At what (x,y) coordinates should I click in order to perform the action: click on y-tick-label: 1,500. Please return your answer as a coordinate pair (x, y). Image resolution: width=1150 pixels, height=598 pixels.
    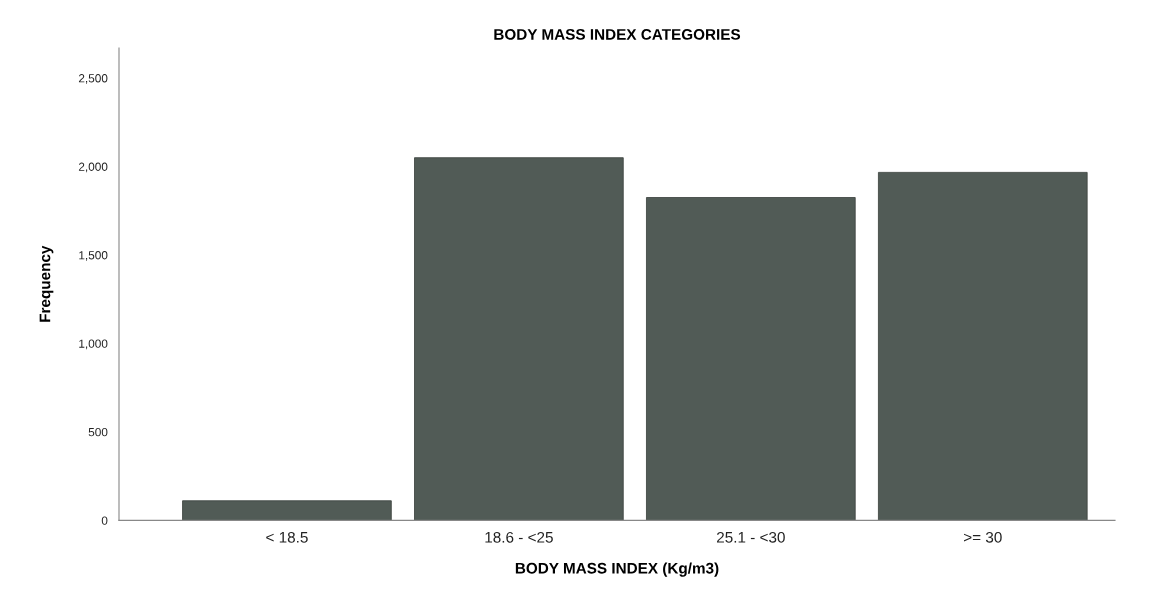
    Looking at the image, I should click on (93, 256).